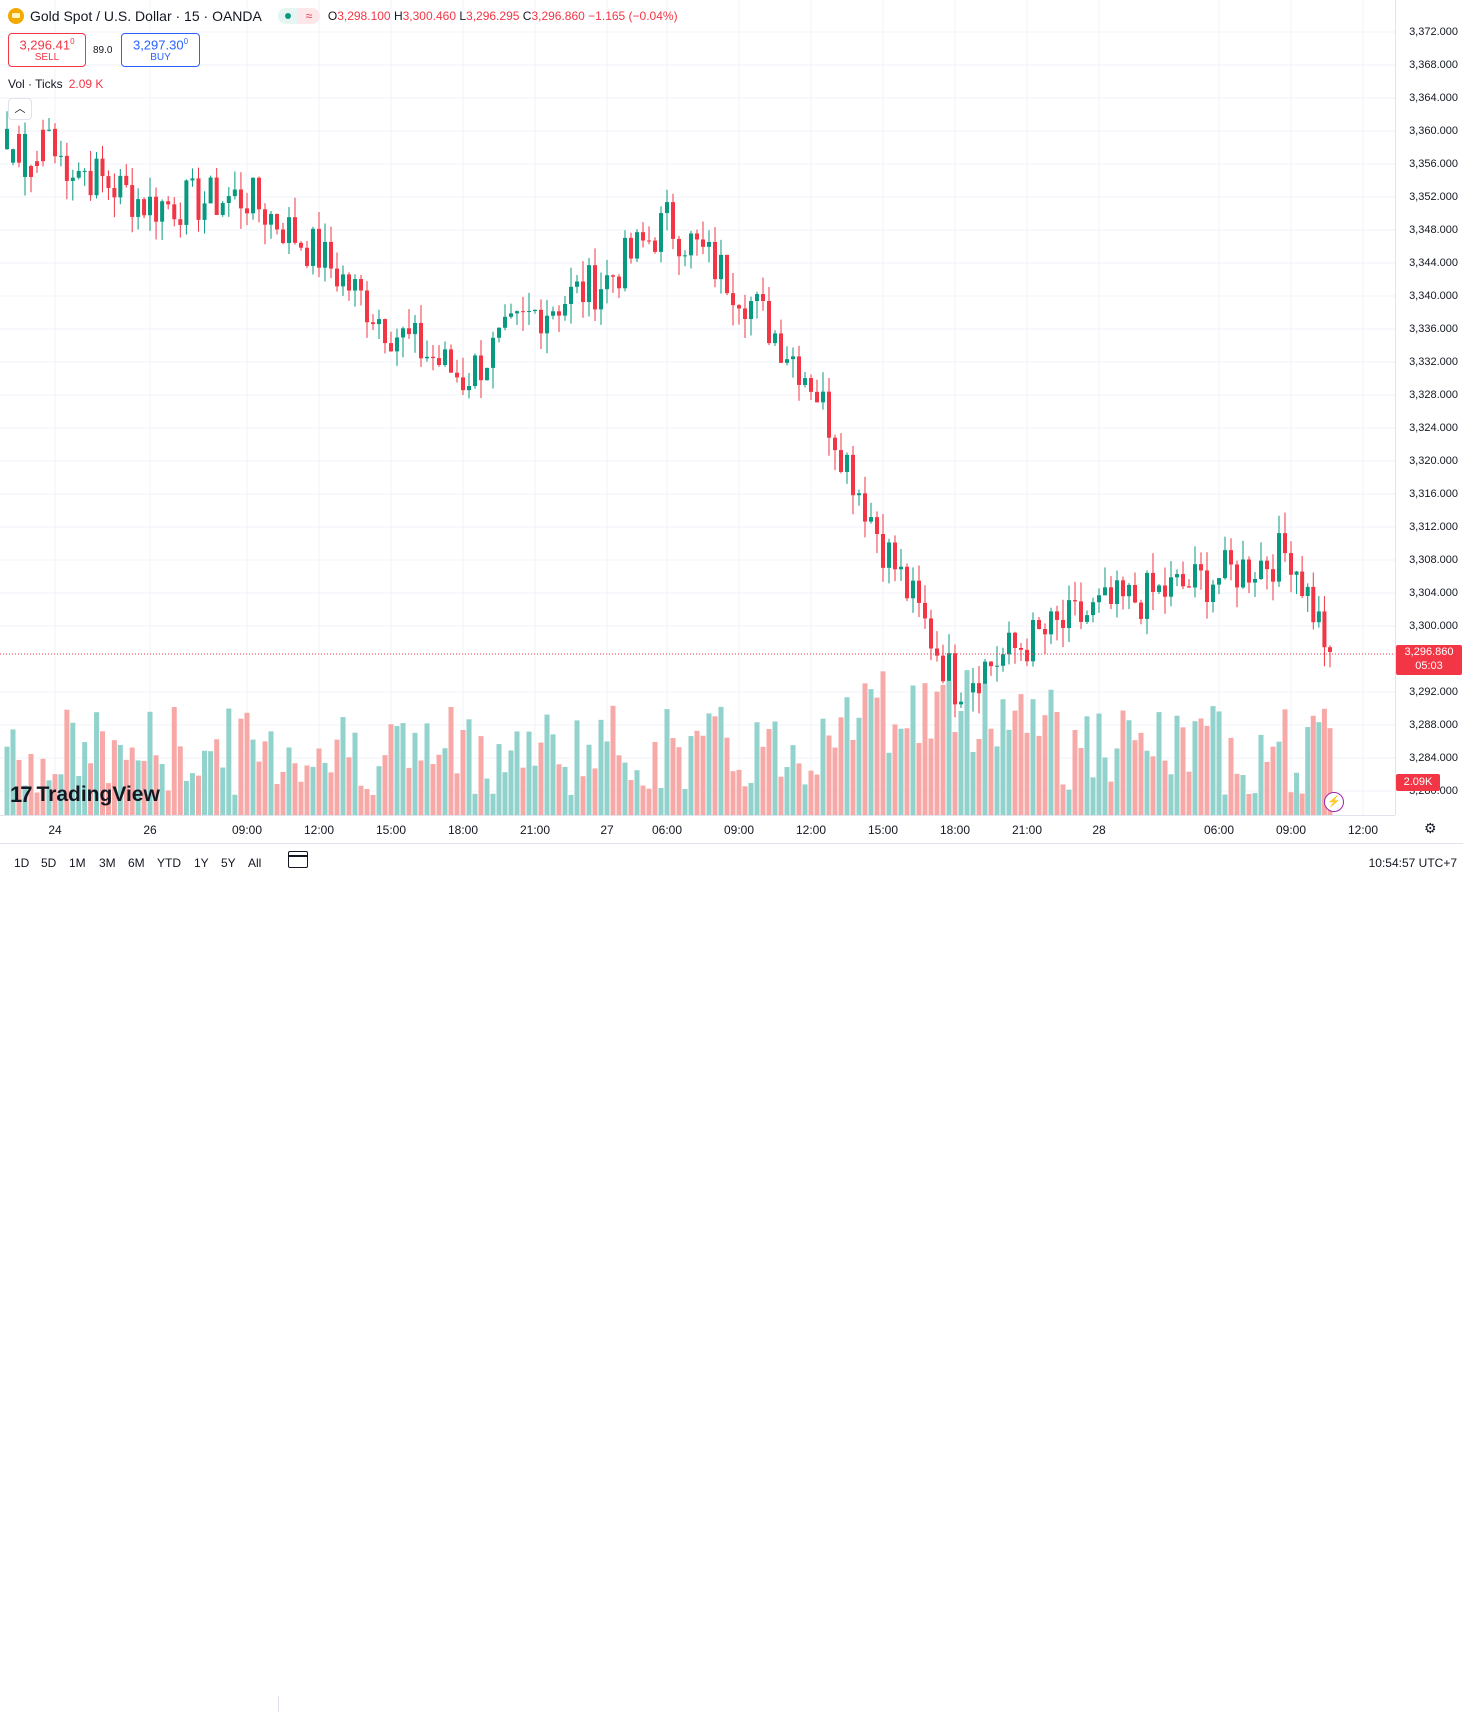  What do you see at coordinates (85, 794) in the screenshot?
I see `tradingview-watermark: 17 TradingView` at bounding box center [85, 794].